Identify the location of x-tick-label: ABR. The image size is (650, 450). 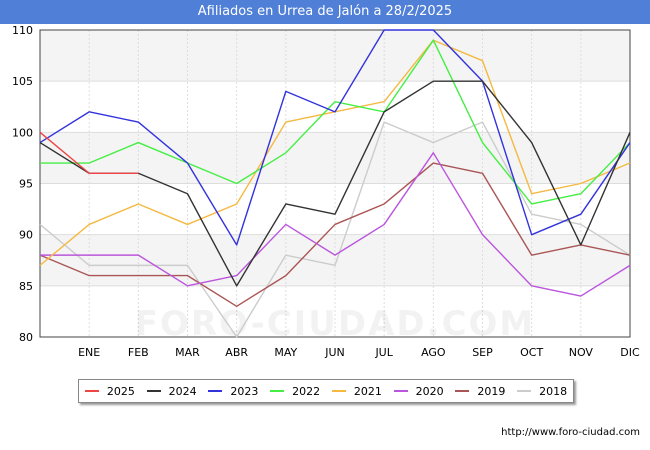
(236, 352).